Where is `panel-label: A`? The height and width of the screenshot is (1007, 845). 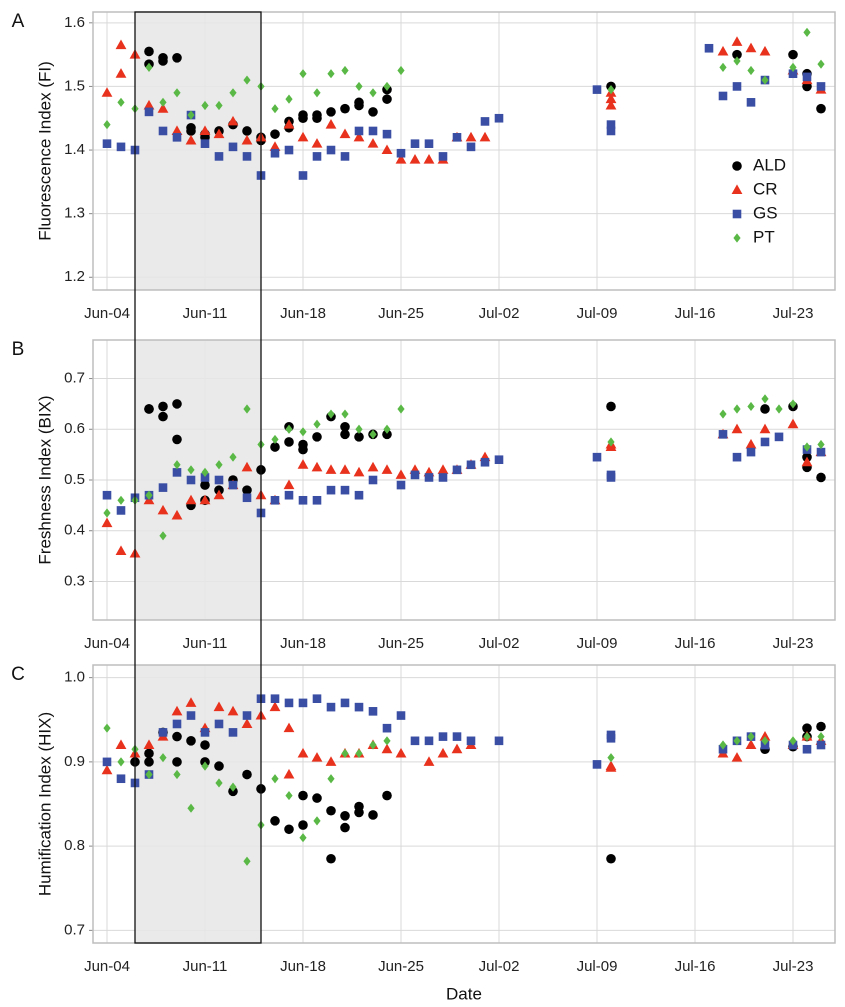
panel-label: A is located at coordinates (18, 21).